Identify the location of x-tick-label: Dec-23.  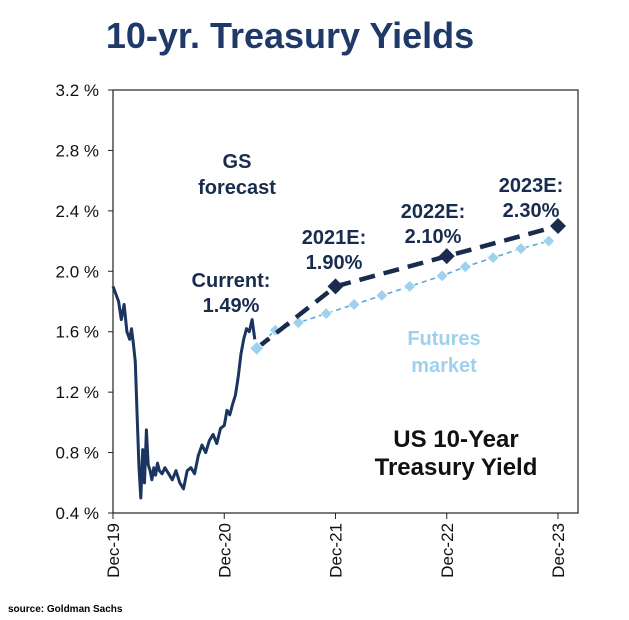
(558, 550).